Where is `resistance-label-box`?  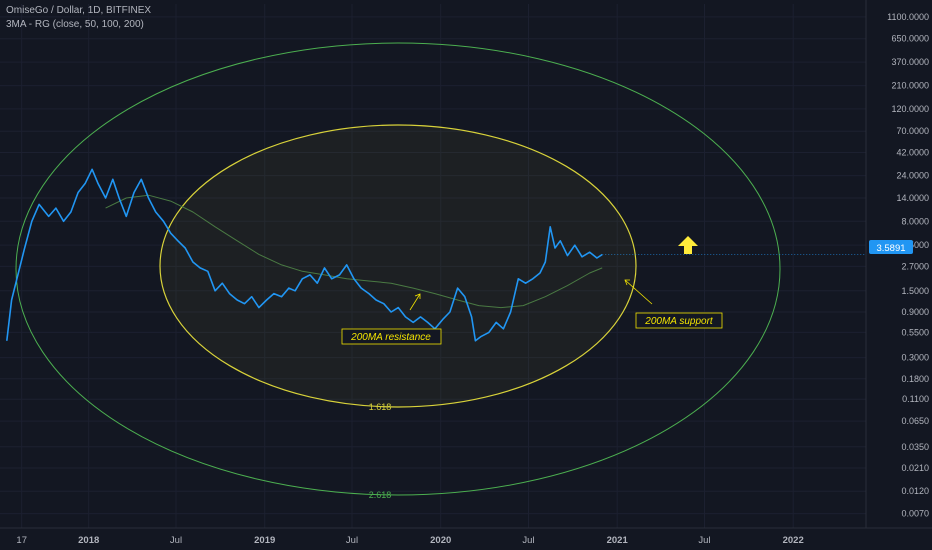
resistance-label-box is located at coordinates (391, 336).